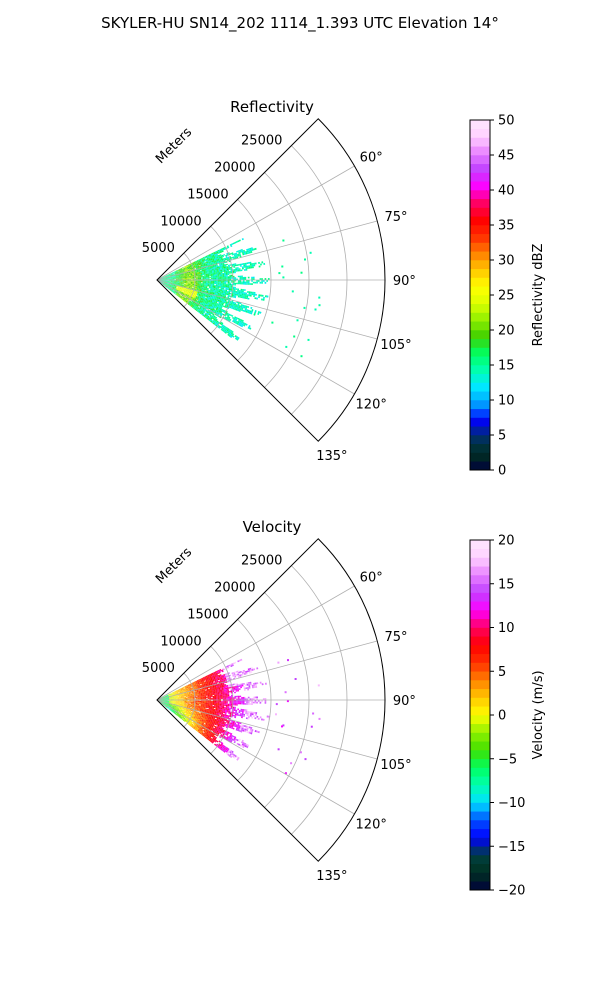 This screenshot has height=1000, width=600. What do you see at coordinates (271, 280) in the screenshot?
I see `polar-frame` at bounding box center [271, 280].